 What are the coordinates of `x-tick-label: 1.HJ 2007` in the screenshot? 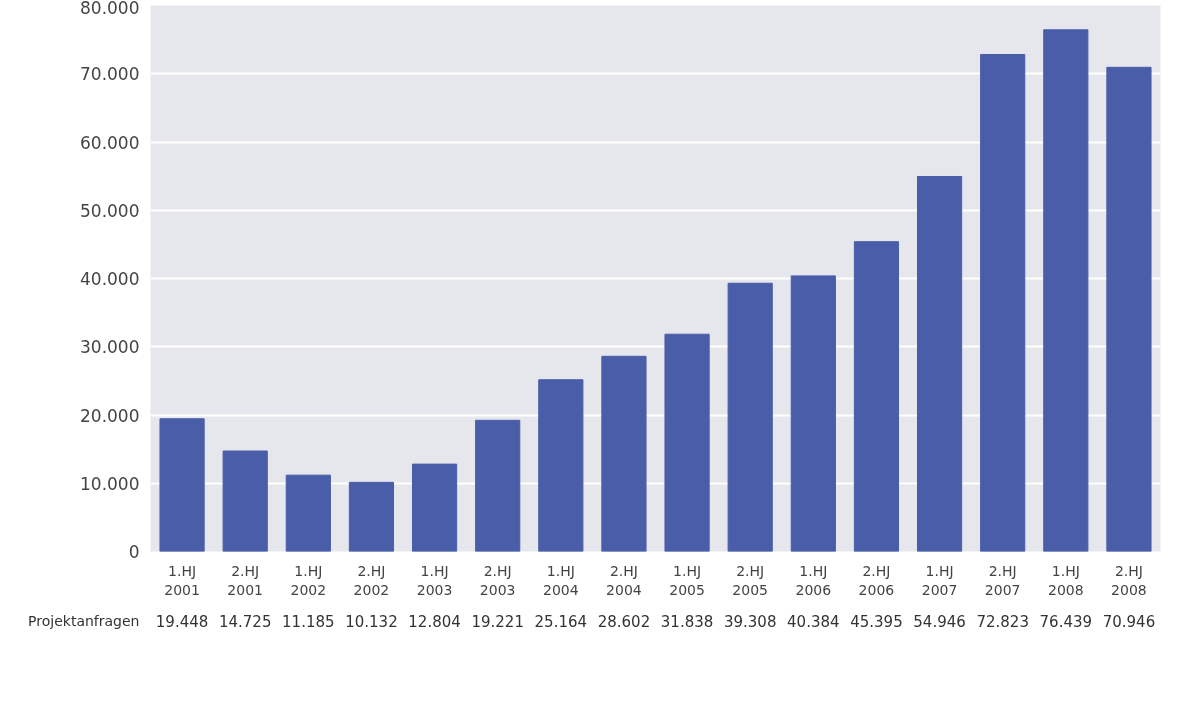 It's located at (939, 580).